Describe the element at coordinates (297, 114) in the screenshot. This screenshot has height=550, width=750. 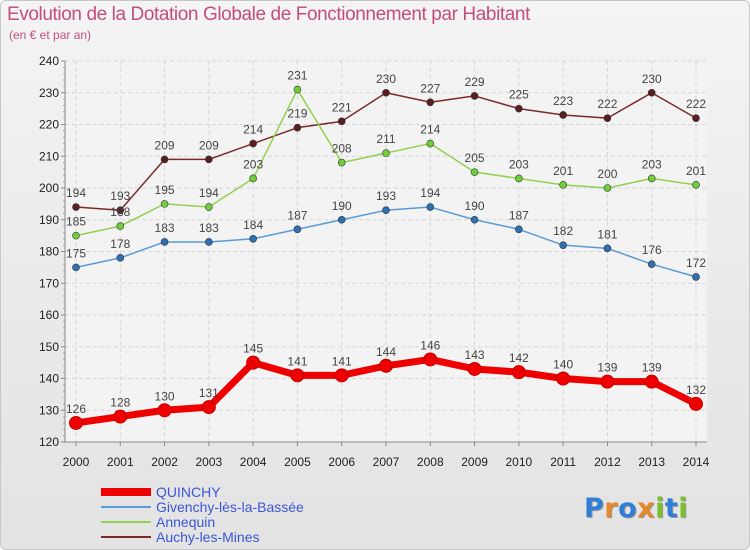
I see `data-label-auchy-les-mines: 219` at that location.